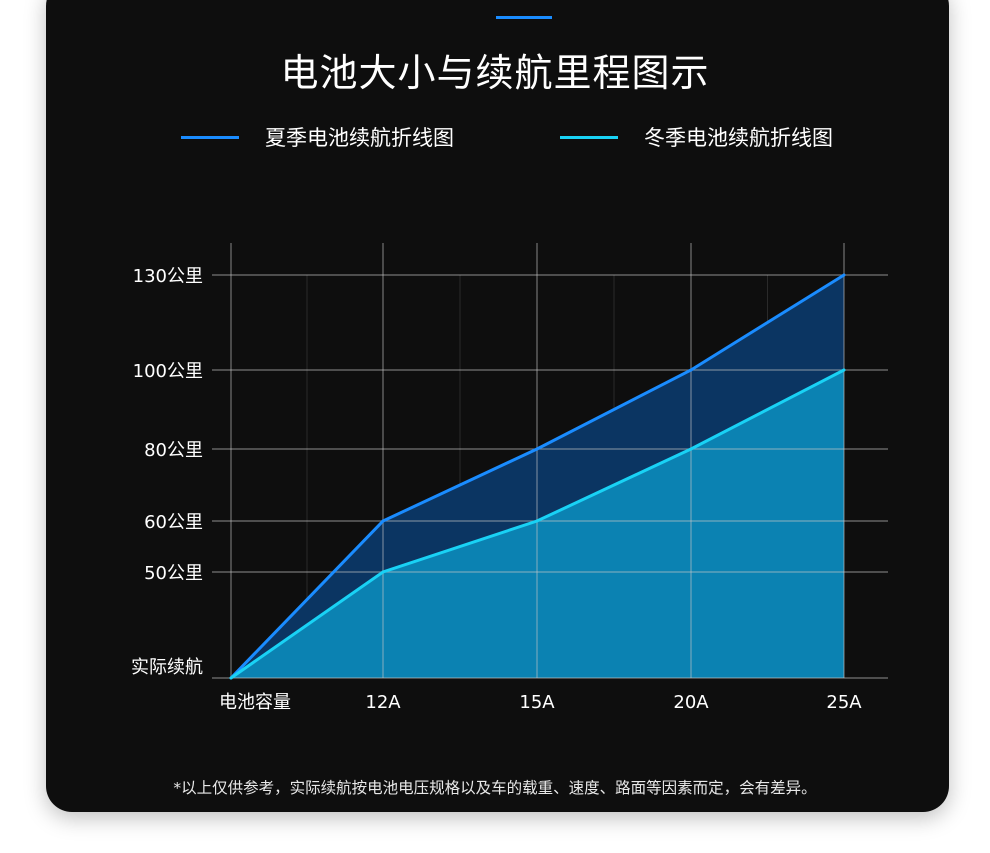 This screenshot has height=853, width=990. What do you see at coordinates (173, 522) in the screenshot?
I see `y-tick-label: 60公里` at bounding box center [173, 522].